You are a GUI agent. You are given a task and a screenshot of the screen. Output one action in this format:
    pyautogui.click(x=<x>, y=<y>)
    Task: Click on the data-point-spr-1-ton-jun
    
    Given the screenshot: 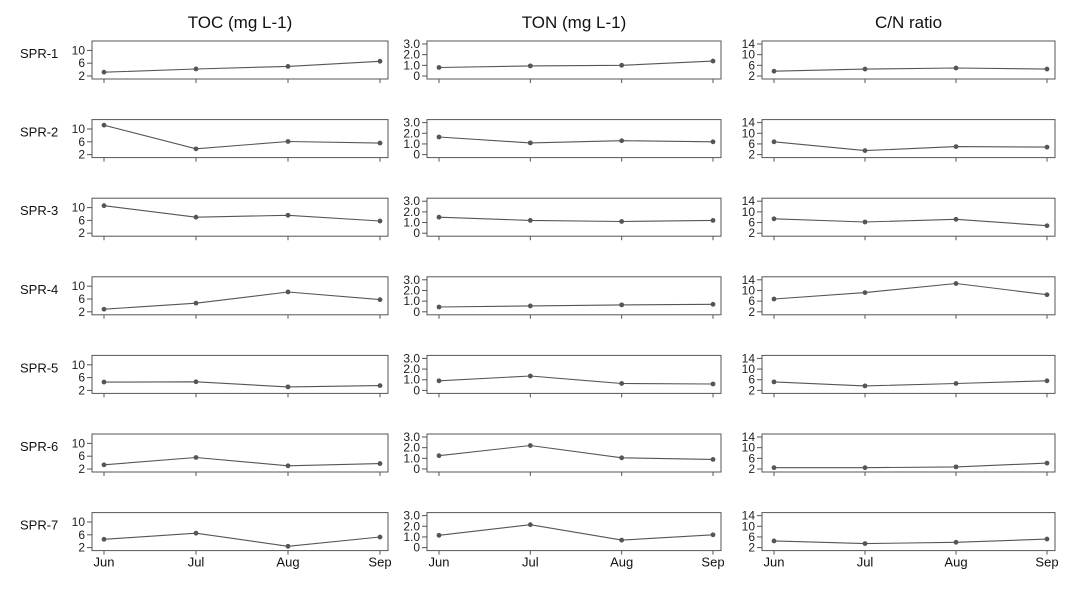 What is the action you would take?
    pyautogui.click(x=439, y=67)
    